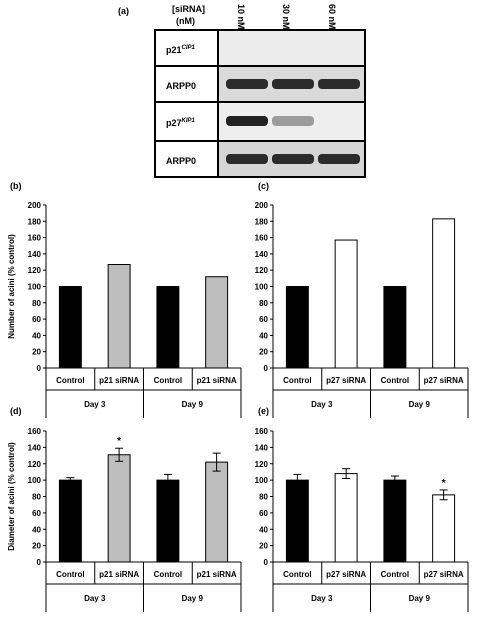 This screenshot has height=624, width=480. Describe the element at coordinates (332, 17) in the screenshot. I see `conc-label-60: 60 nM` at that location.